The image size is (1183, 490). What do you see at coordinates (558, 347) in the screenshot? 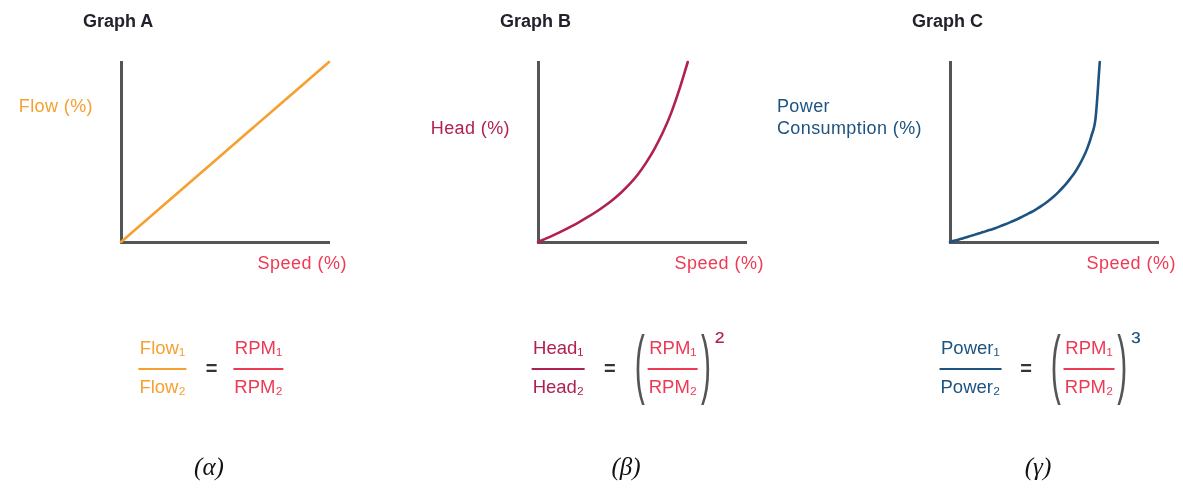
I see `text: Head₁` at bounding box center [558, 347].